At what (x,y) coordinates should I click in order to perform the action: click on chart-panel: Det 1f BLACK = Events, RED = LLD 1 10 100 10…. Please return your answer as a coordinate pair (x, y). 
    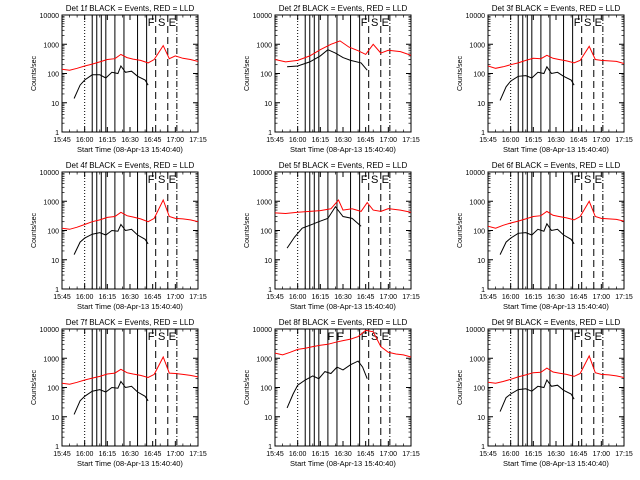
    Looking at the image, I should click on (119, 79).